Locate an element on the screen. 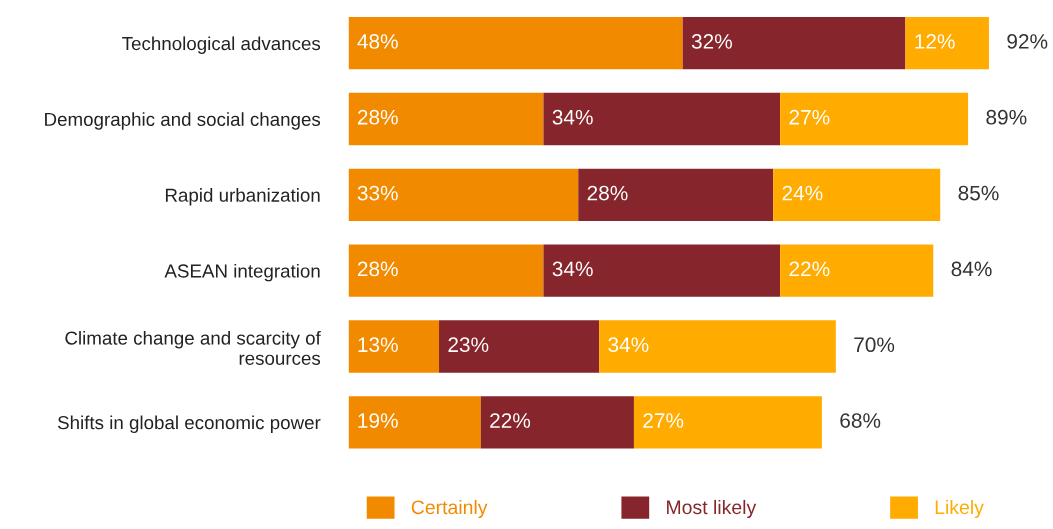 This screenshot has width=1053, height=529. data-label: 13% is located at coordinates (378, 345).